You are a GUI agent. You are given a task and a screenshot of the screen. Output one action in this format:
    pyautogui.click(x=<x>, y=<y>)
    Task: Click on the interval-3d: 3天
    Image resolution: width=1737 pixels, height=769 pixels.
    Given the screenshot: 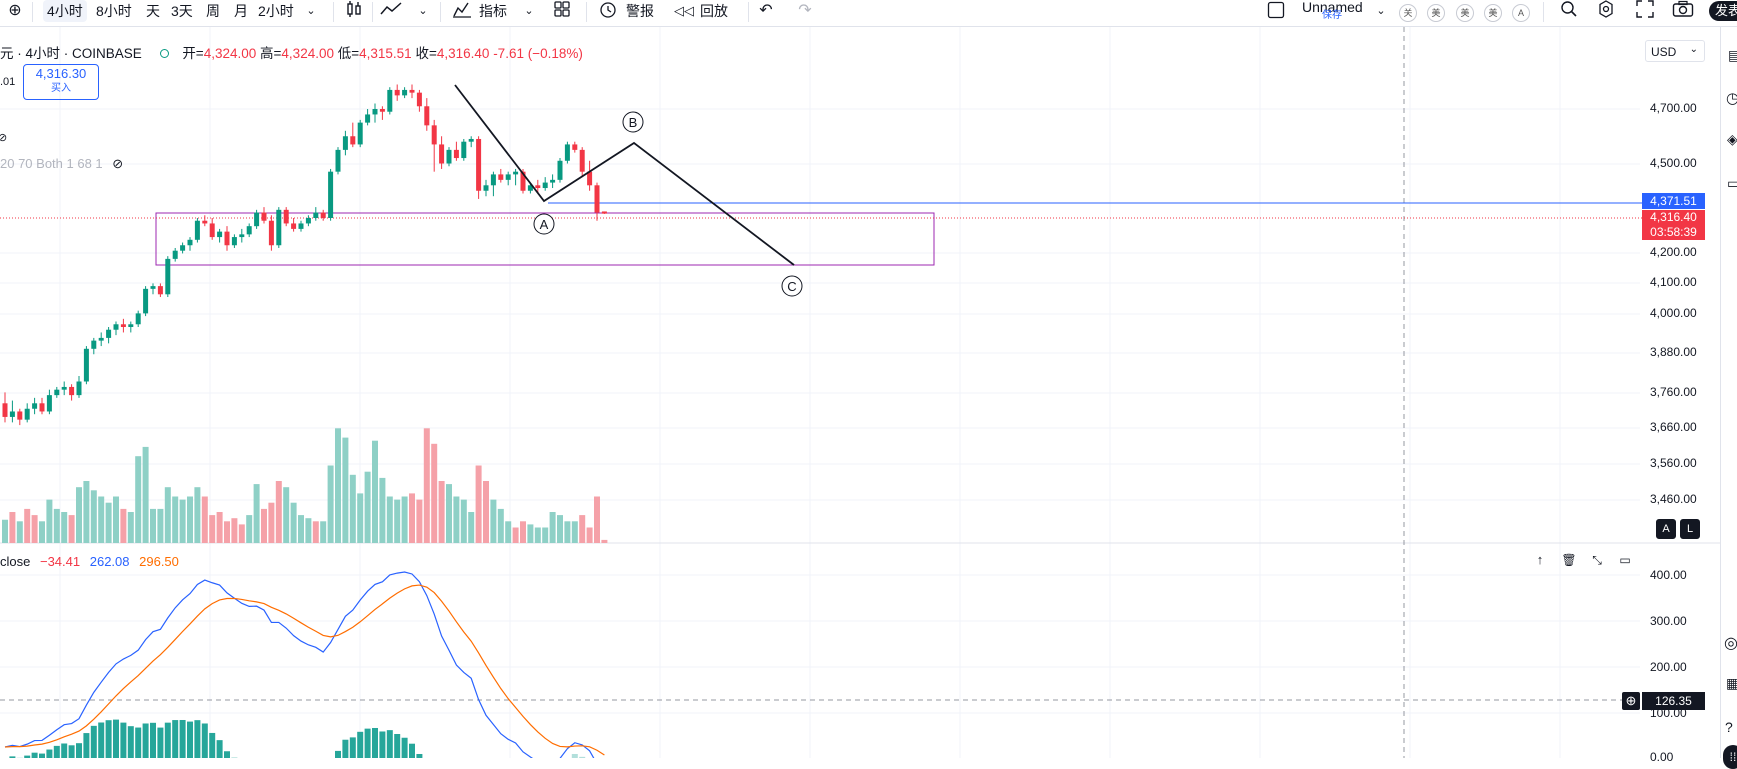 What is the action you would take?
    pyautogui.click(x=182, y=11)
    